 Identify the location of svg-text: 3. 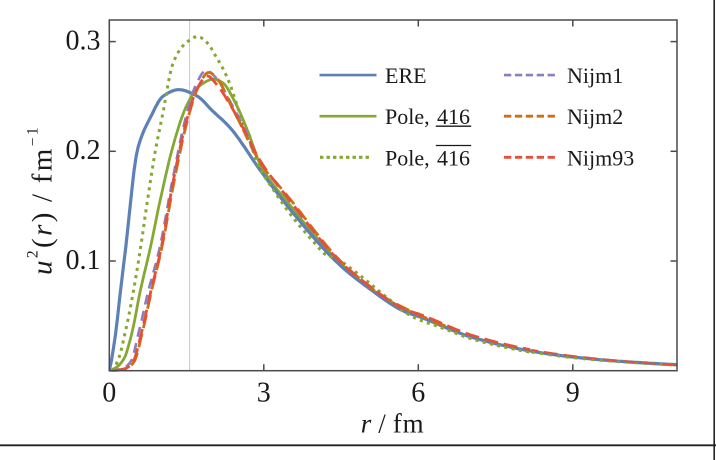
(264, 393).